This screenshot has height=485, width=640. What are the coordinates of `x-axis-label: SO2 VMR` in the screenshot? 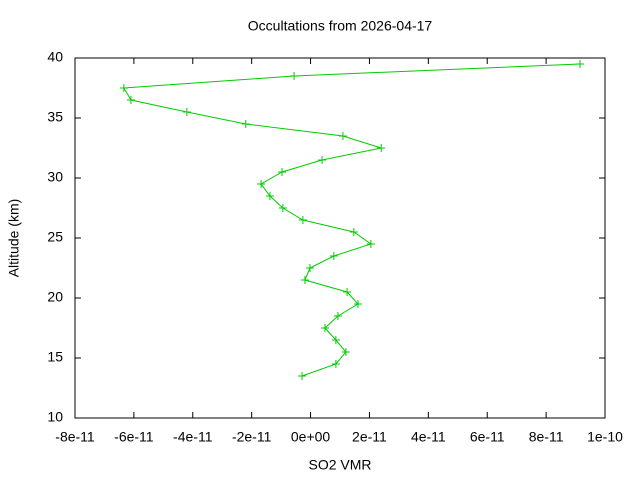 It's located at (339, 465).